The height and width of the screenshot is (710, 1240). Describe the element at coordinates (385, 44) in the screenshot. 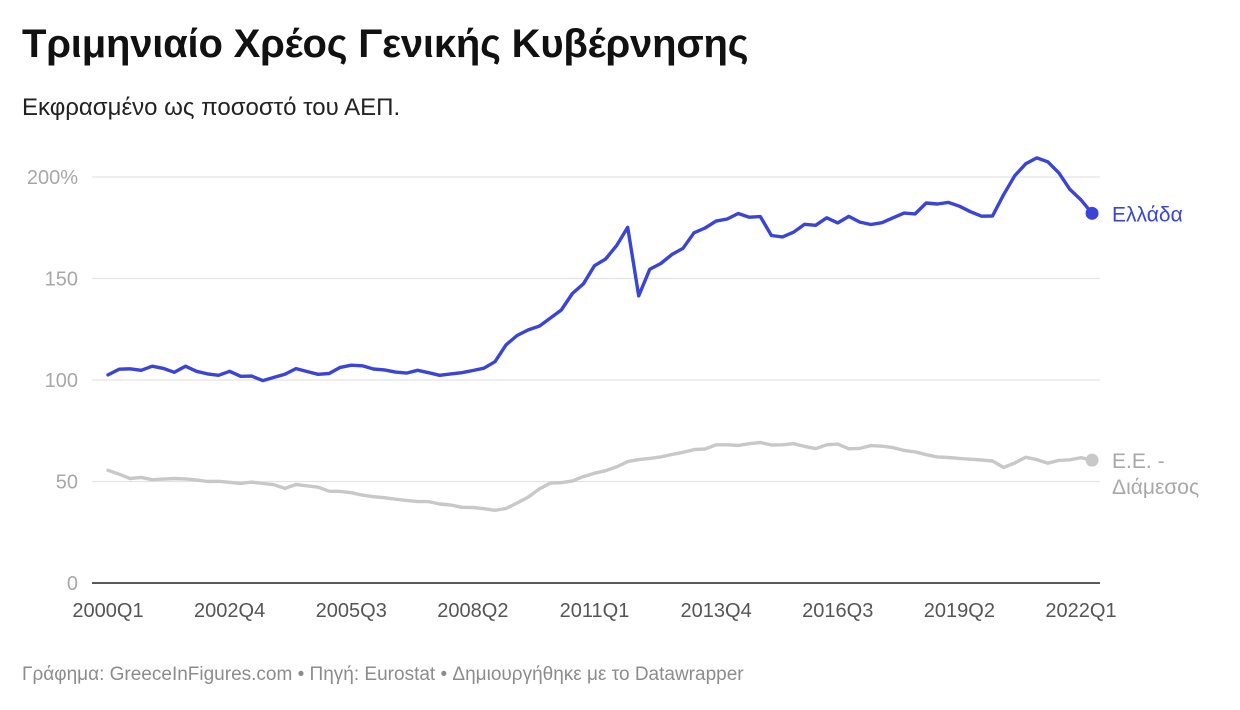

I see `chart-title: Τριμηνιαίο Χρέος Γενικής Κυβέρνησης` at that location.